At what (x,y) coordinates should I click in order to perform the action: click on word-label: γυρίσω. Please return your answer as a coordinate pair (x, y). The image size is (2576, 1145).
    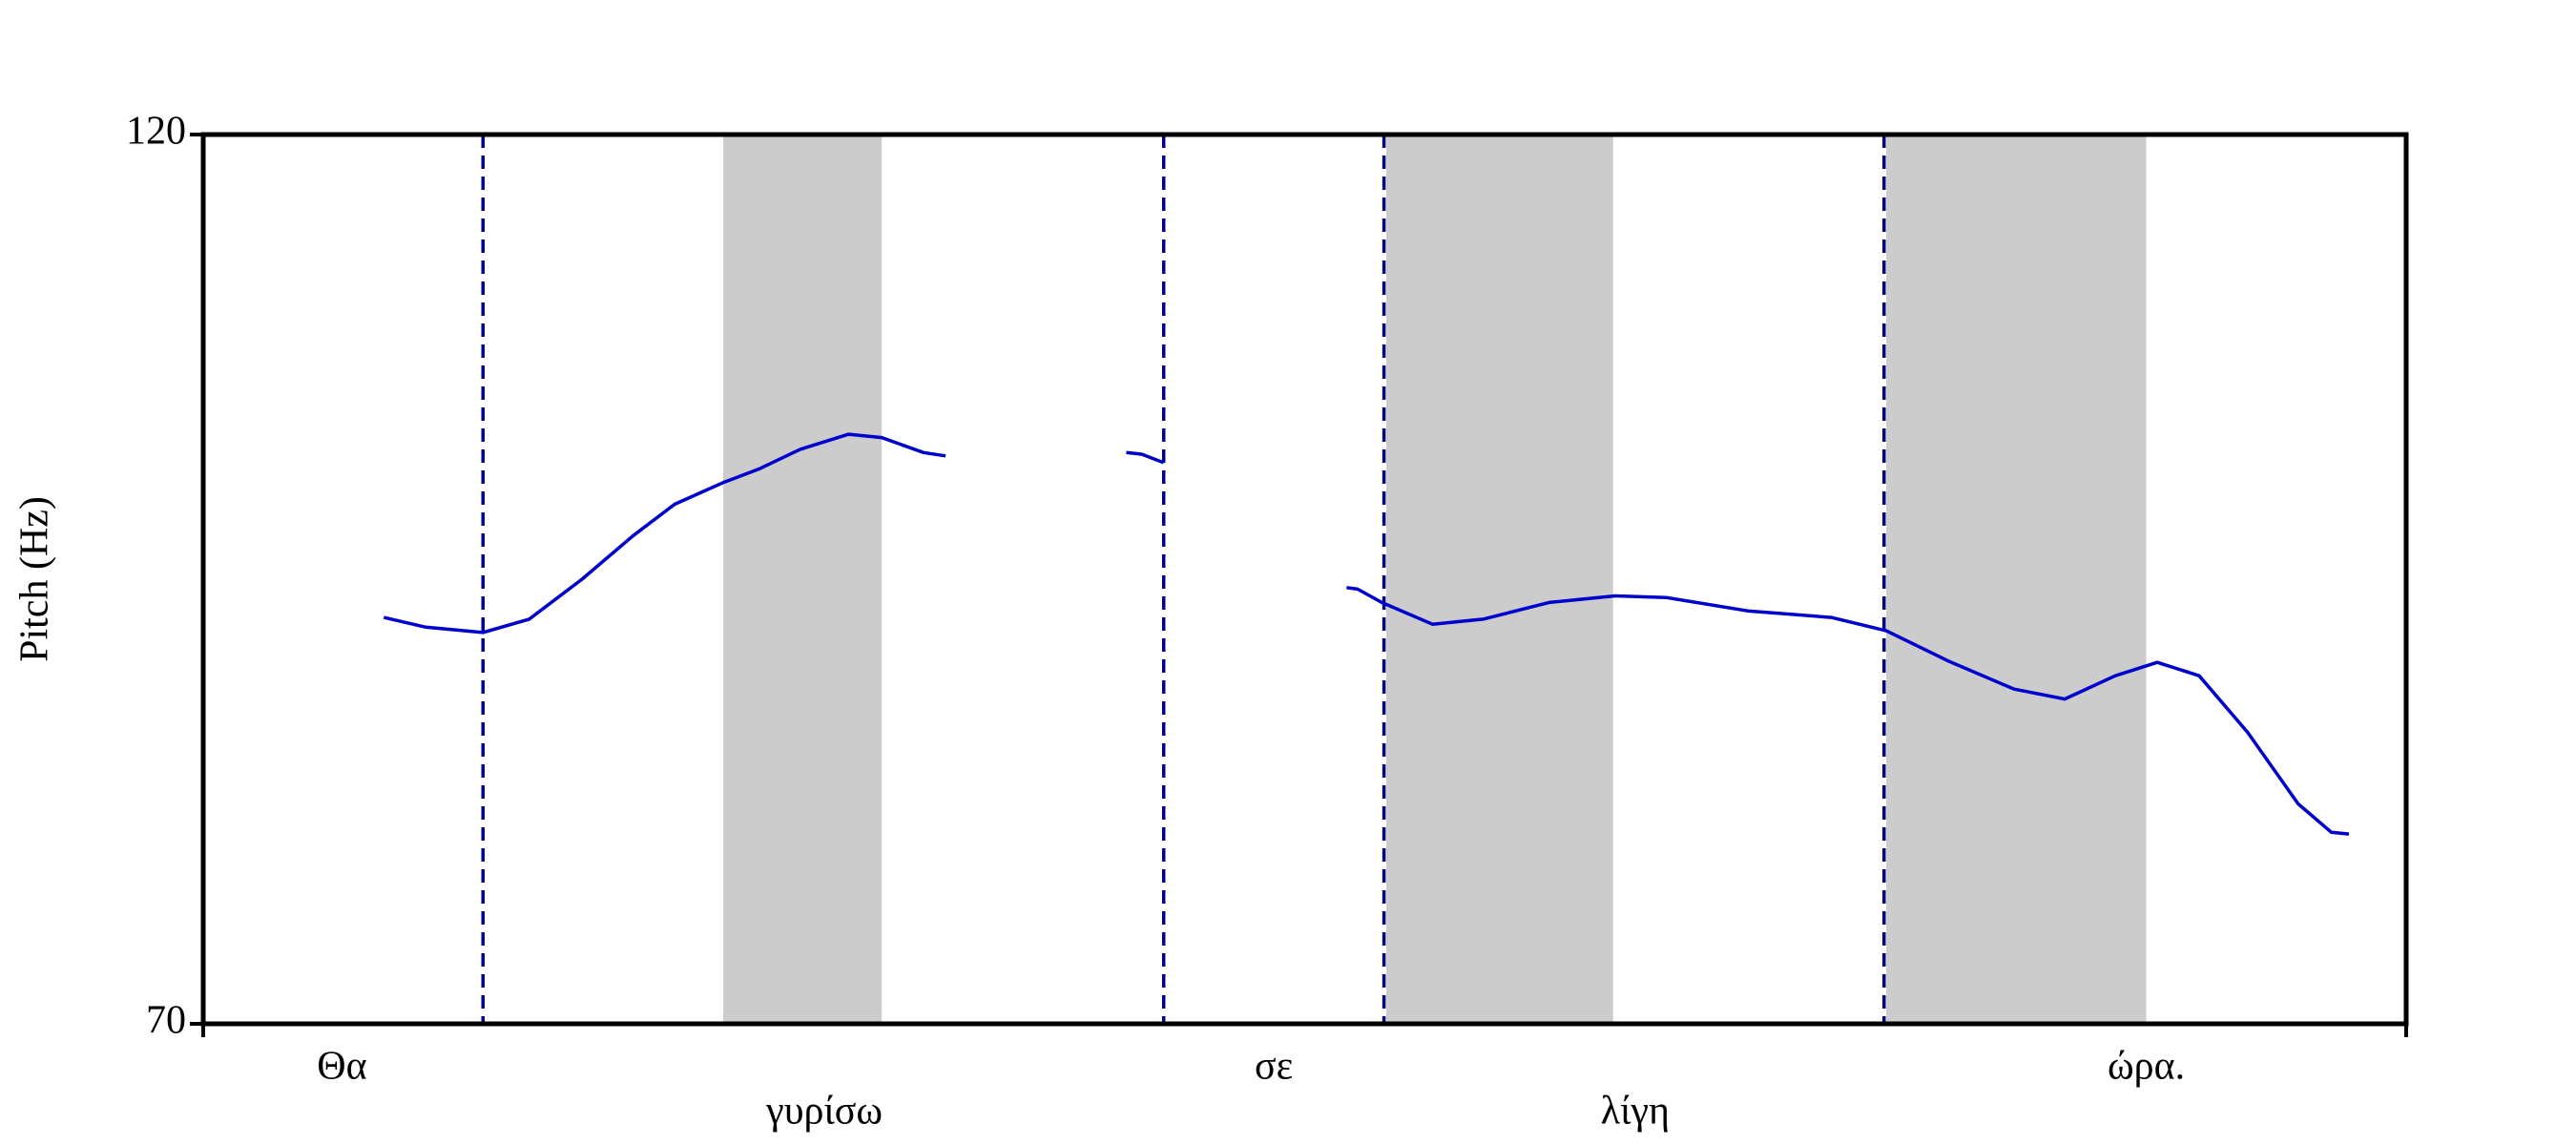
    Looking at the image, I should click on (824, 1112).